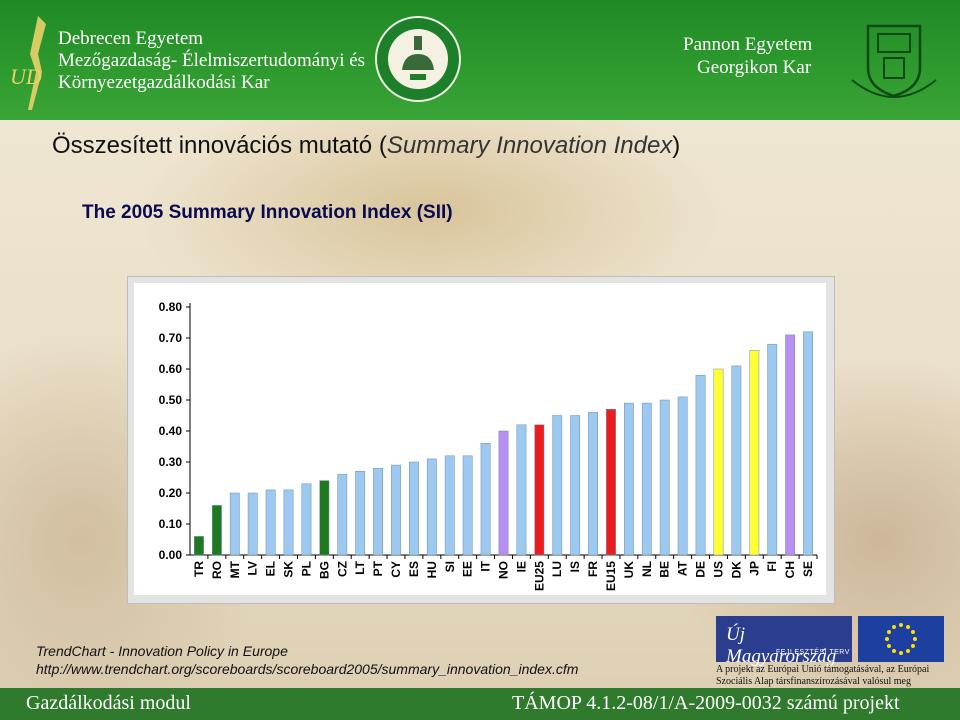 The image size is (960, 720). I want to click on bar-ie, so click(521, 490).